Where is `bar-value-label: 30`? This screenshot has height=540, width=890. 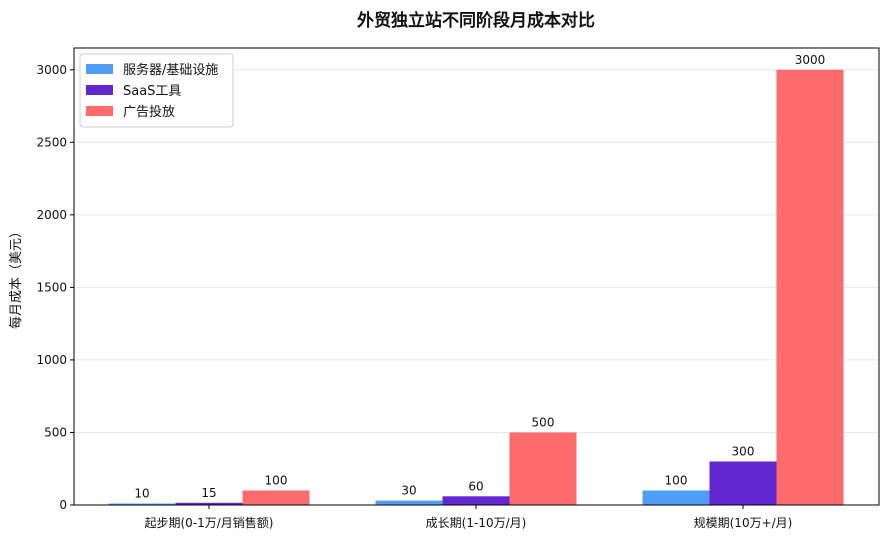
bar-value-label: 30 is located at coordinates (408, 491).